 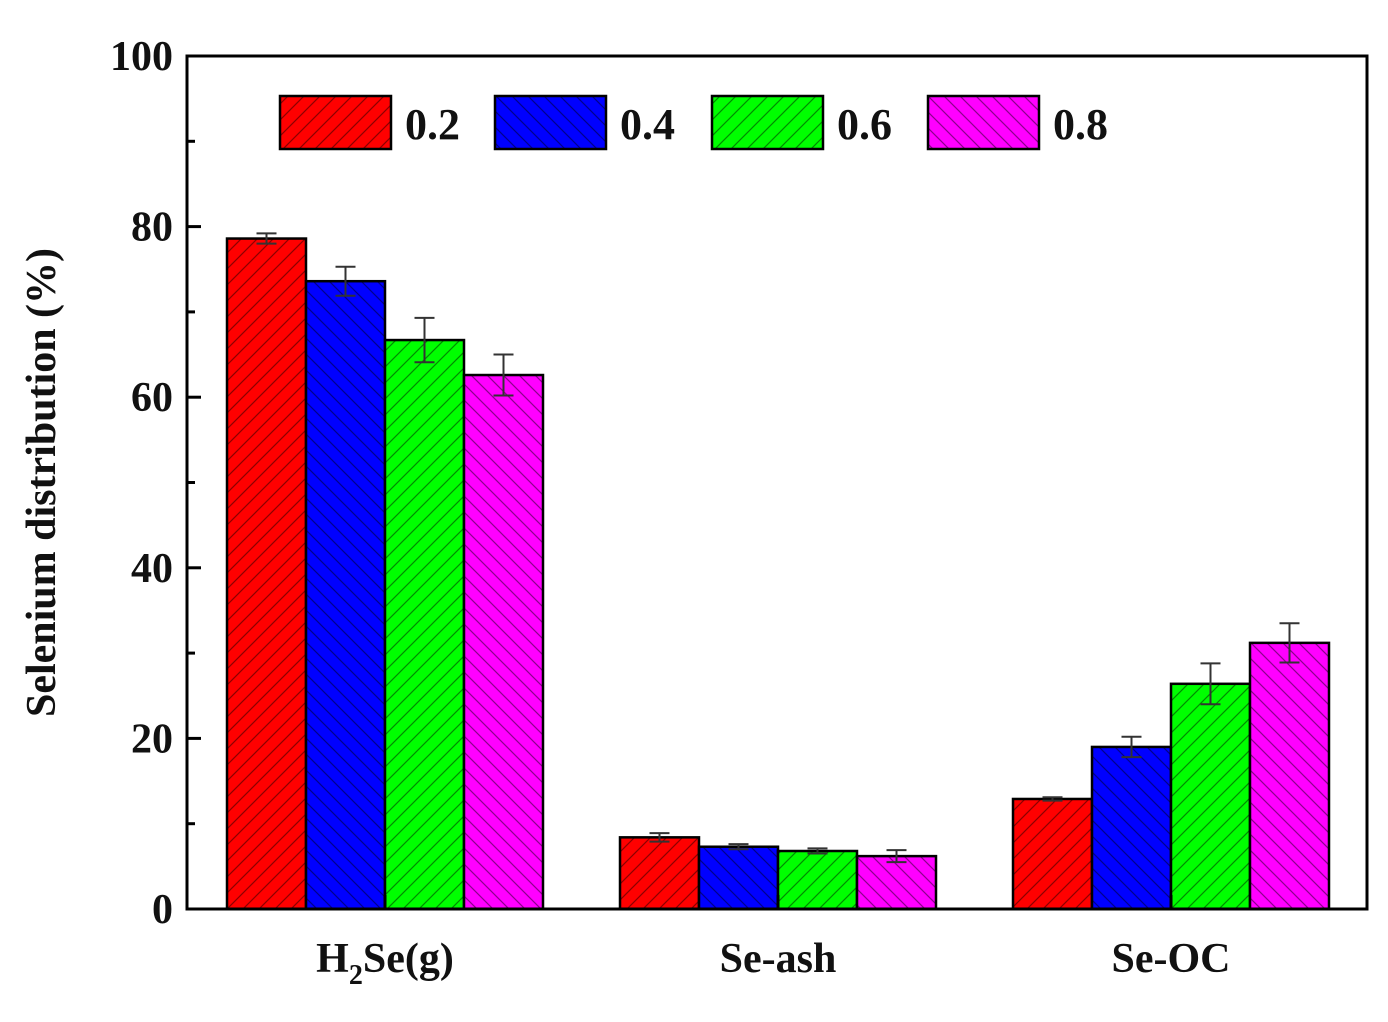 What do you see at coordinates (503, 375) in the screenshot?
I see `error-bar-H2Se(g)-0.8` at bounding box center [503, 375].